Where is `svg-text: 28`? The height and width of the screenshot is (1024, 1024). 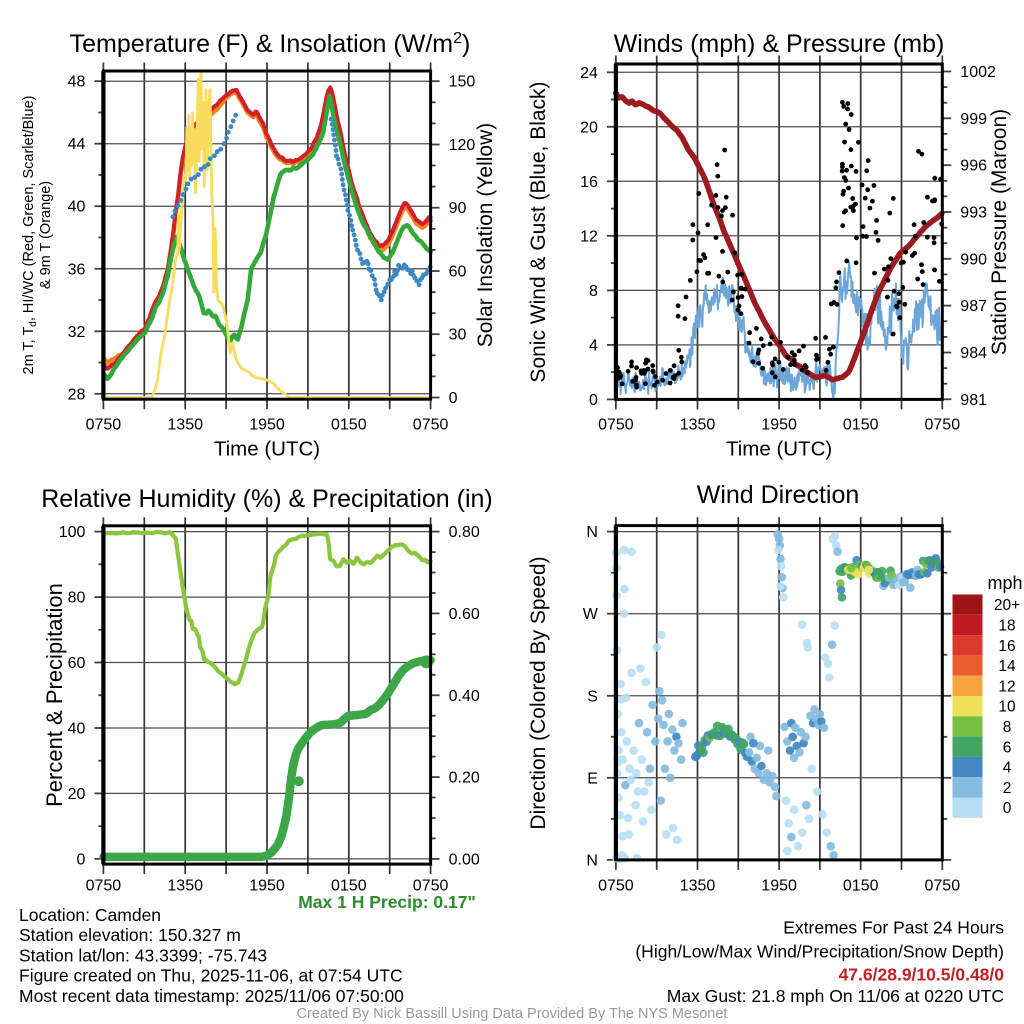
svg-text: 28 is located at coordinates (77, 394).